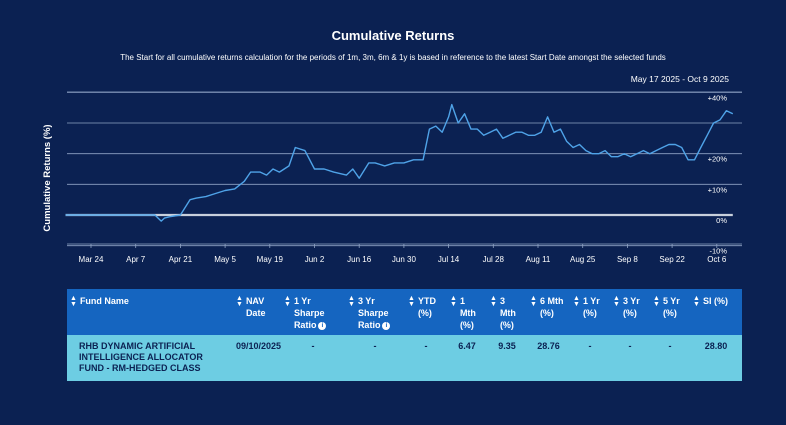  What do you see at coordinates (404, 259) in the screenshot?
I see `x-tick-label: Jun 30` at bounding box center [404, 259].